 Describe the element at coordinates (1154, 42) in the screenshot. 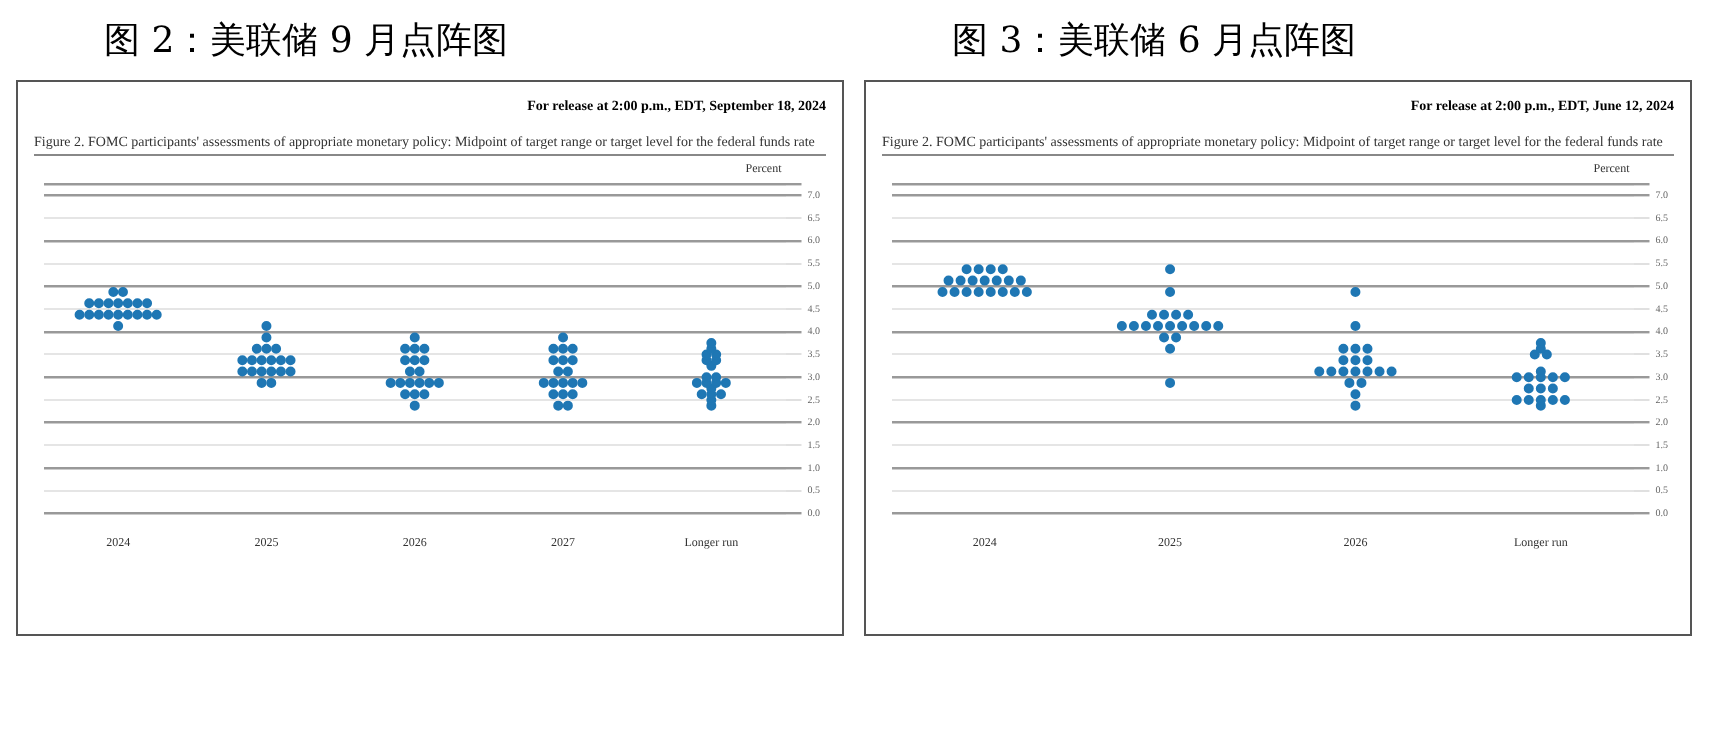

I see `chart-title: 图 3：美联储 6 月点阵图` at that location.